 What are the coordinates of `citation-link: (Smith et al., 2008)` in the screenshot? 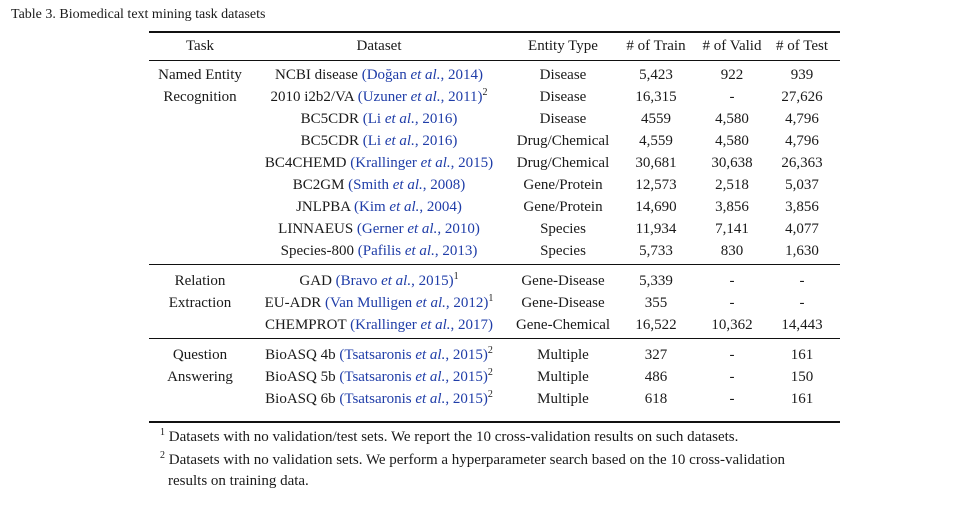 It's located at (407, 185).